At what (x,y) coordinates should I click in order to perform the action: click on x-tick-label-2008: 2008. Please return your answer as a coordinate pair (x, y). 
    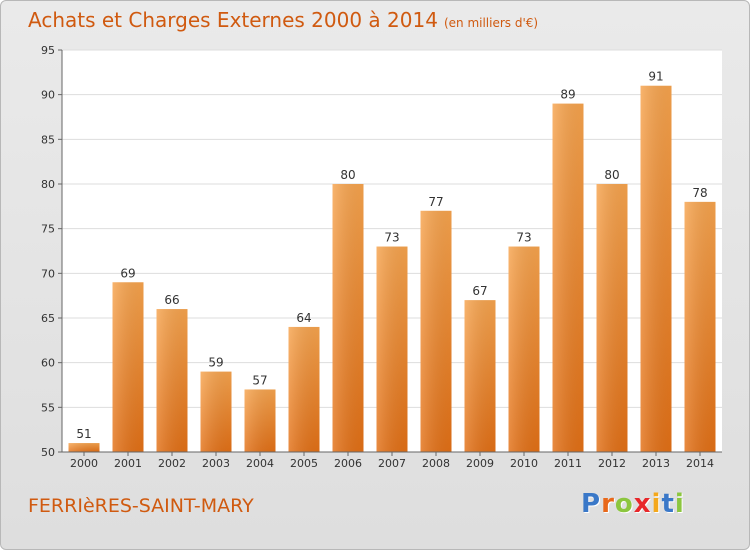
    Looking at the image, I should click on (436, 463).